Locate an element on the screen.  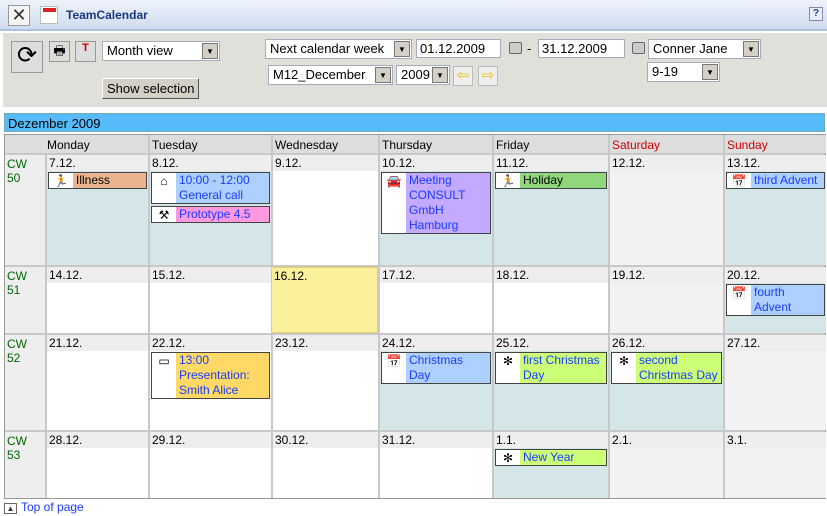
event-title: Meeting CONSULT GmbH Hamburg is located at coordinates (448, 203).